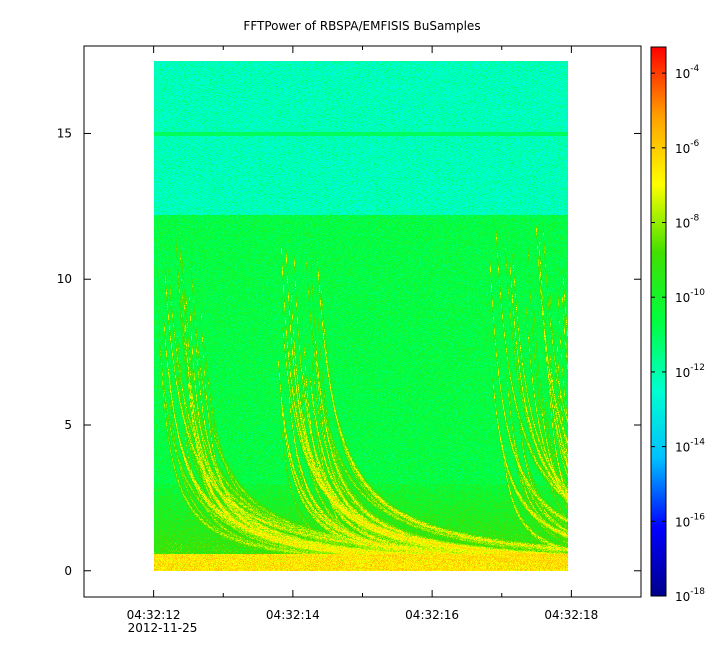 The width and height of the screenshot is (724, 656). Describe the element at coordinates (64, 279) in the screenshot. I see `y-tick-label: 10` at that location.